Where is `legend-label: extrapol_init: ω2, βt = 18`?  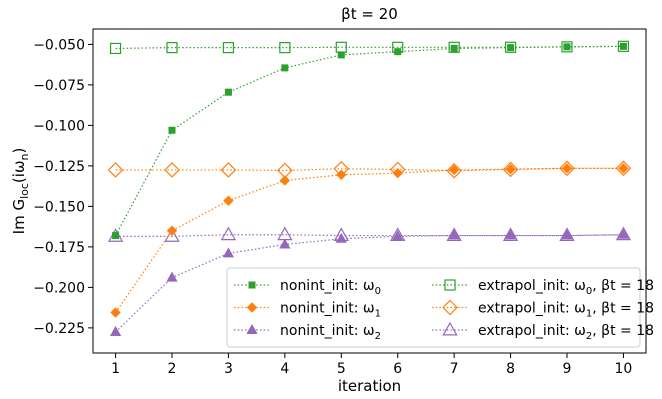
legend-label: extrapol_init: ω2, βt = 18 is located at coordinates (566, 332).